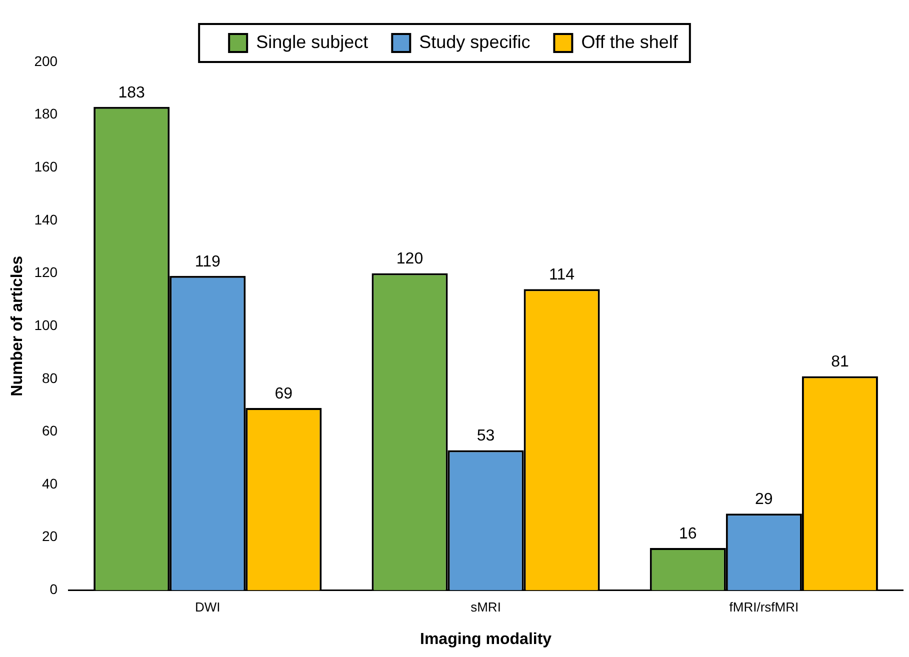 Image resolution: width=909 pixels, height=657 pixels. I want to click on y-tick-label: 200, so click(46, 60).